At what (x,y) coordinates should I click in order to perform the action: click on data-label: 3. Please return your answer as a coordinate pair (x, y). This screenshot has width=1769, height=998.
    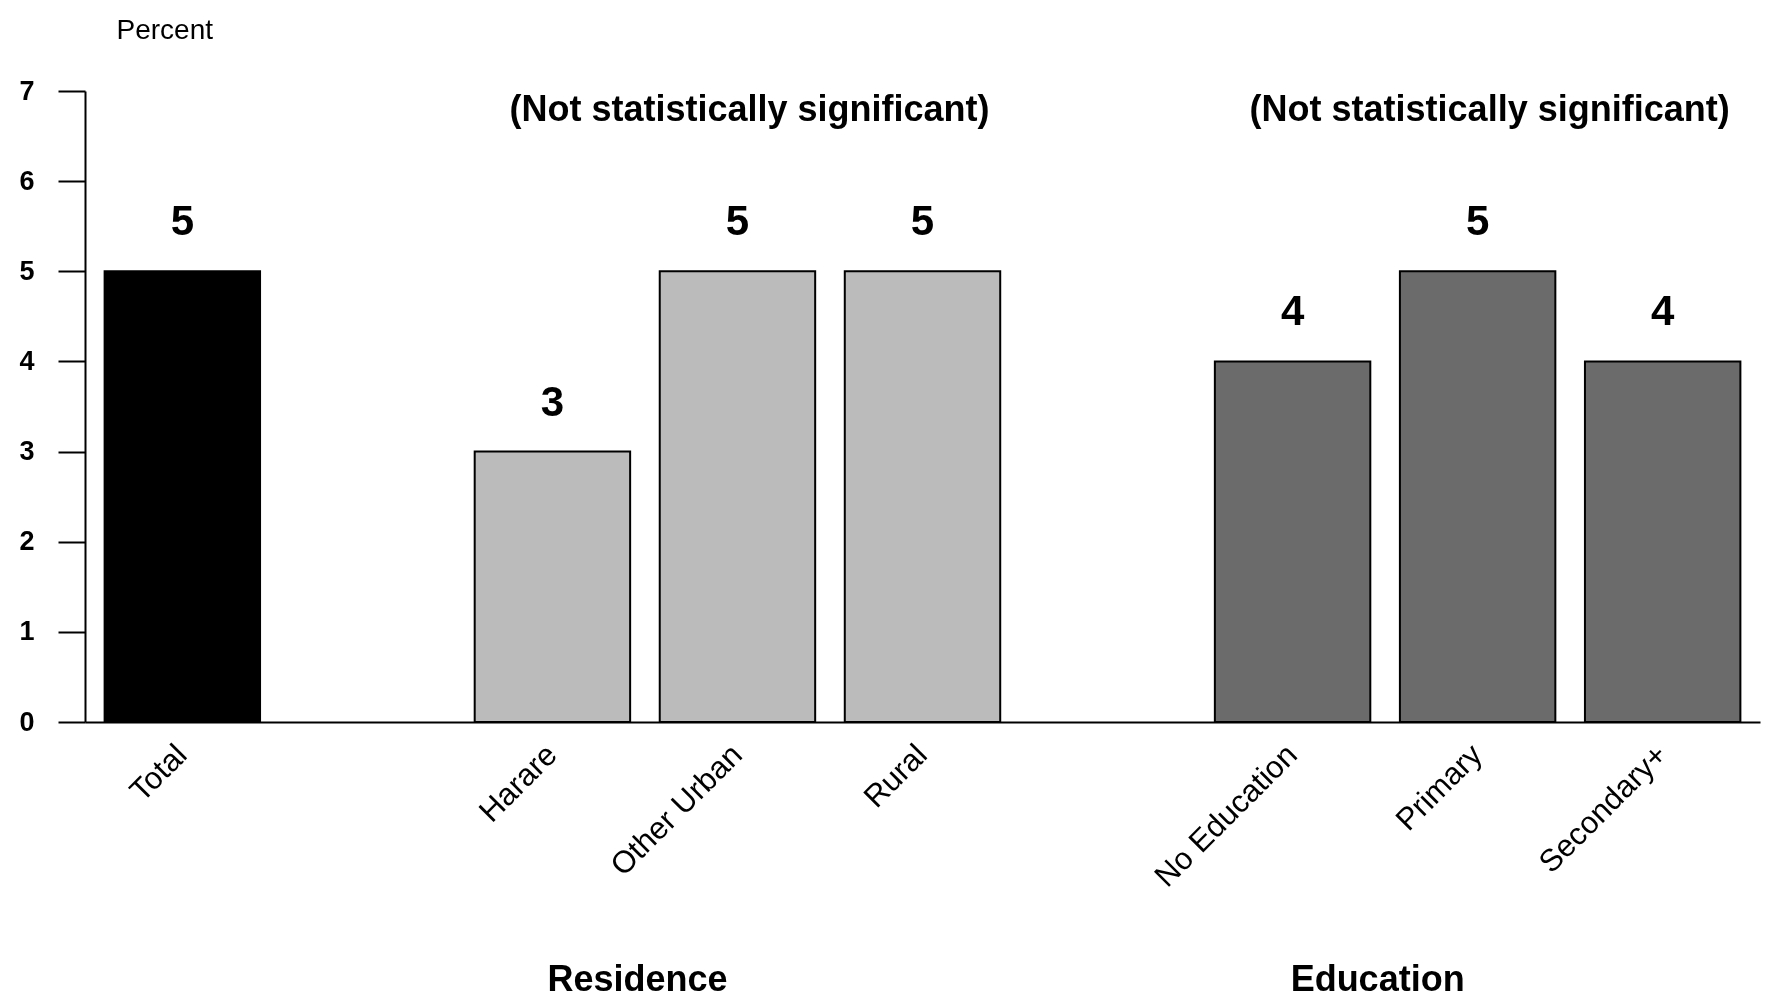
    Looking at the image, I should click on (552, 401).